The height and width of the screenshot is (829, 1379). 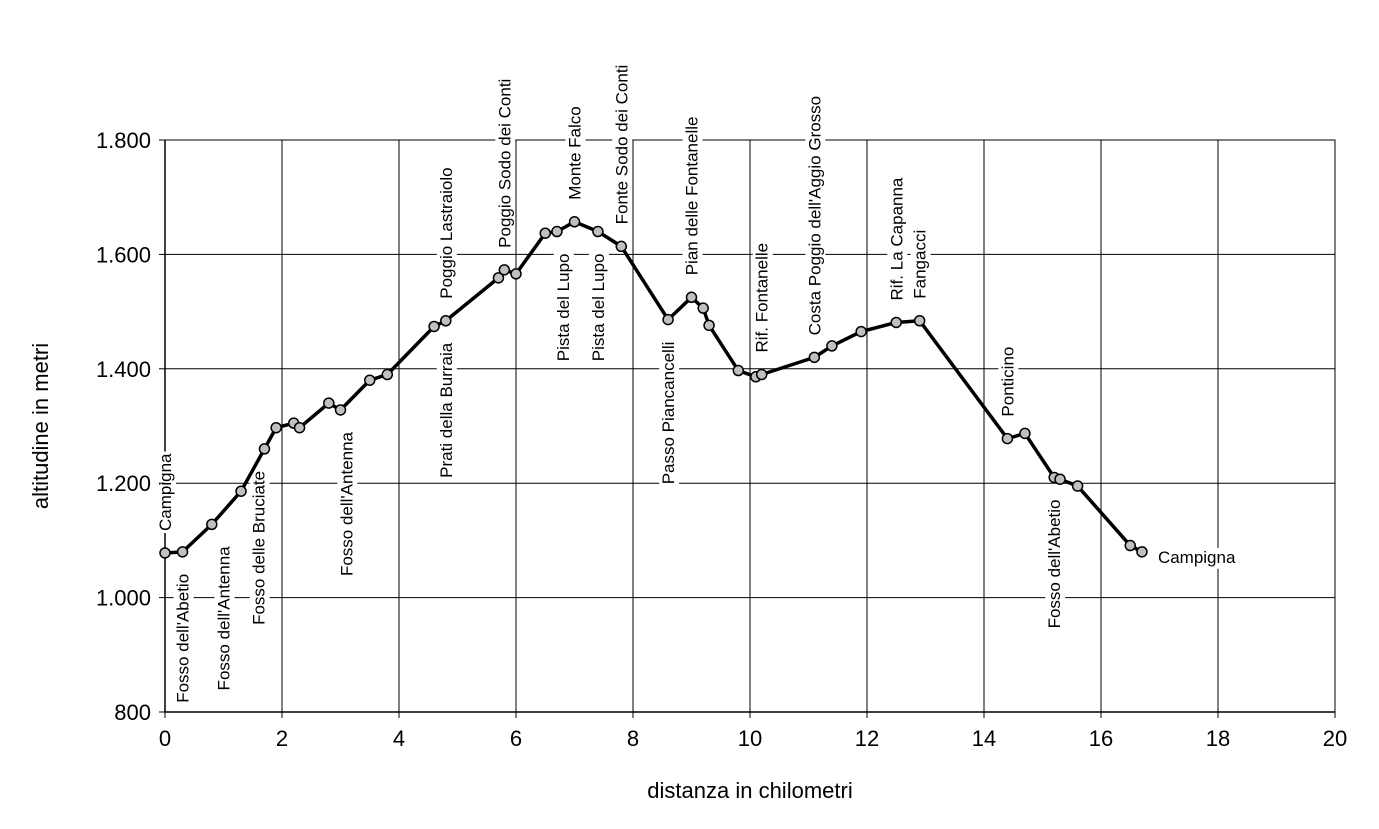 I want to click on x-tick-label: 18, so click(x=1218, y=738).